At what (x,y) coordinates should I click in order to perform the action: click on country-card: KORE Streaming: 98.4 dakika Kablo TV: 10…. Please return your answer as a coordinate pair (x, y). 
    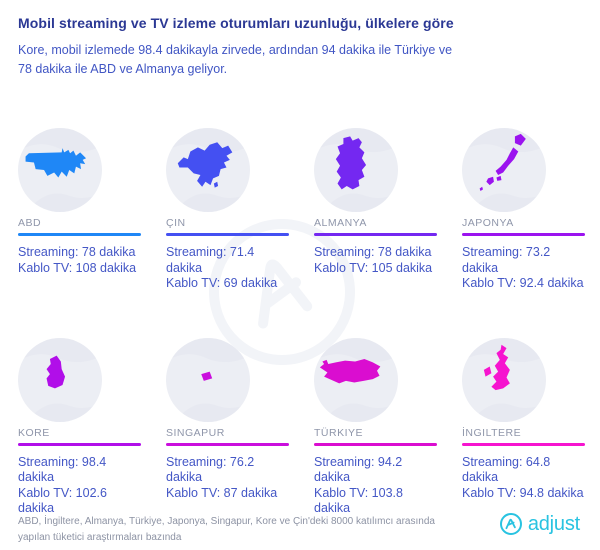
    Looking at the image, I should click on (79, 427).